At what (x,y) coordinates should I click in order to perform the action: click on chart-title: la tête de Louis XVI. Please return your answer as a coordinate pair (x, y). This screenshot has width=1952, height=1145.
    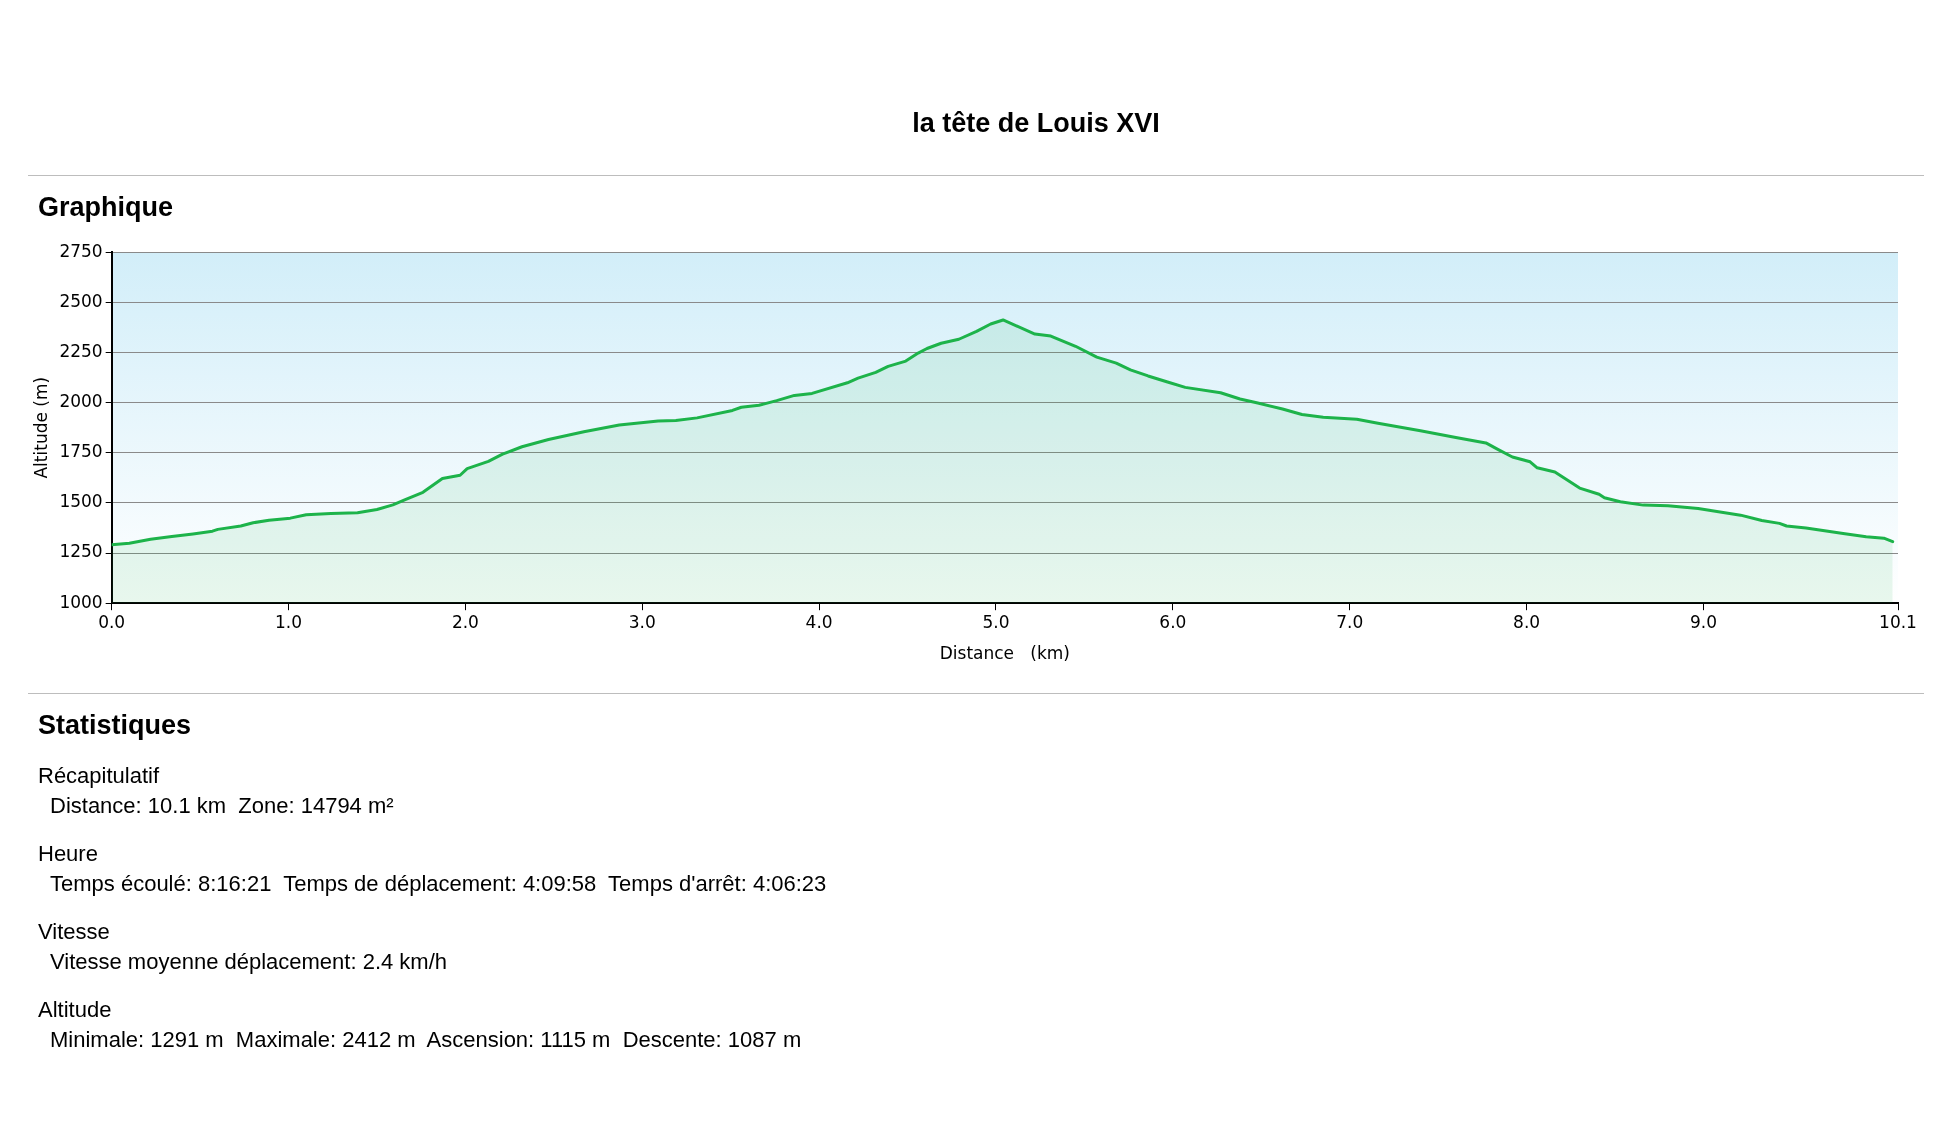
    Looking at the image, I should click on (1036, 123).